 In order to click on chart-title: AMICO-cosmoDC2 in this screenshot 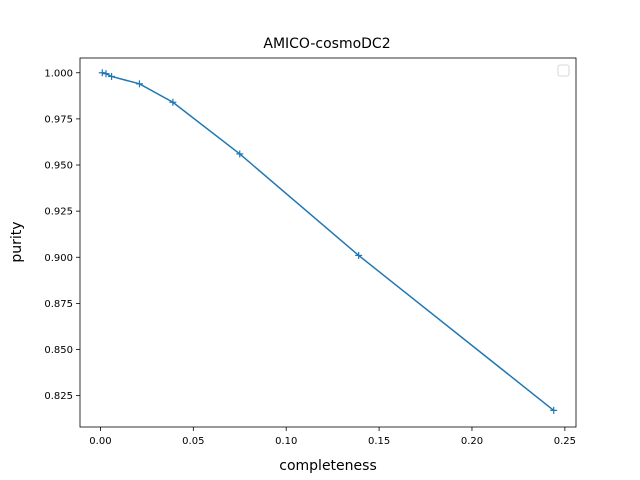, I will do `click(326, 44)`.